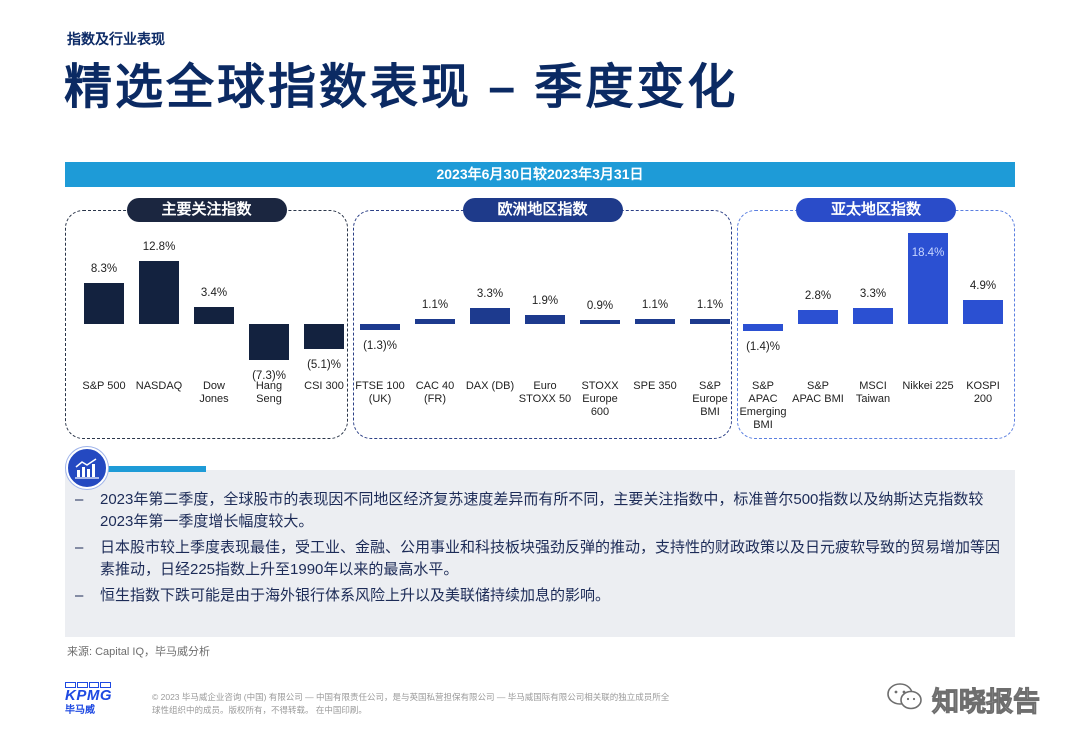  Describe the element at coordinates (435, 392) in the screenshot. I see `category-label-cac-40-fr: CAC 40 (FR)` at that location.